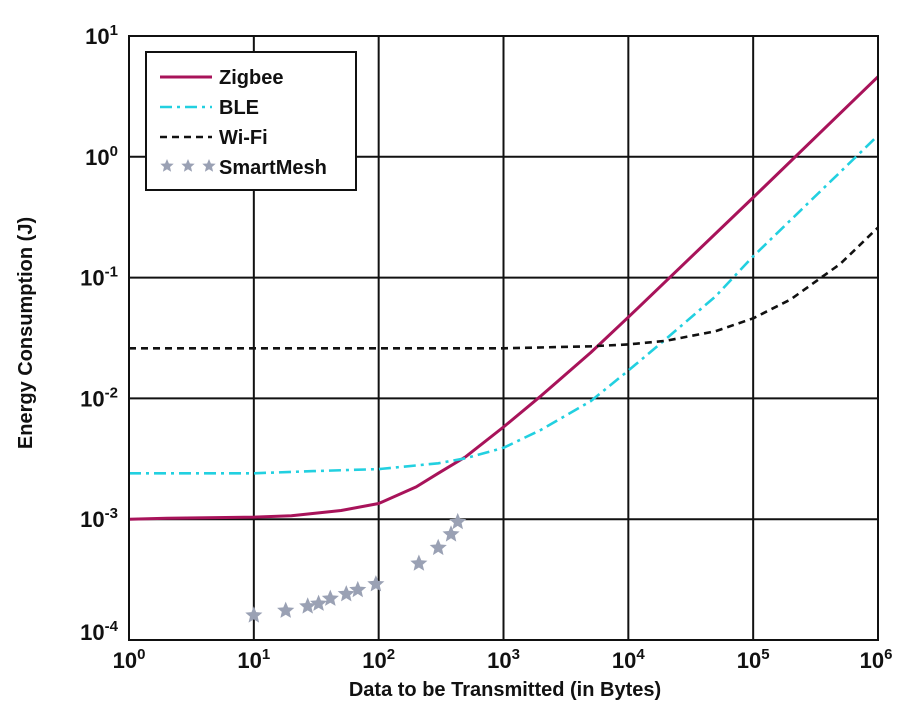  What do you see at coordinates (251, 78) in the screenshot?
I see `legend-label-zigbee: Zigbee` at bounding box center [251, 78].